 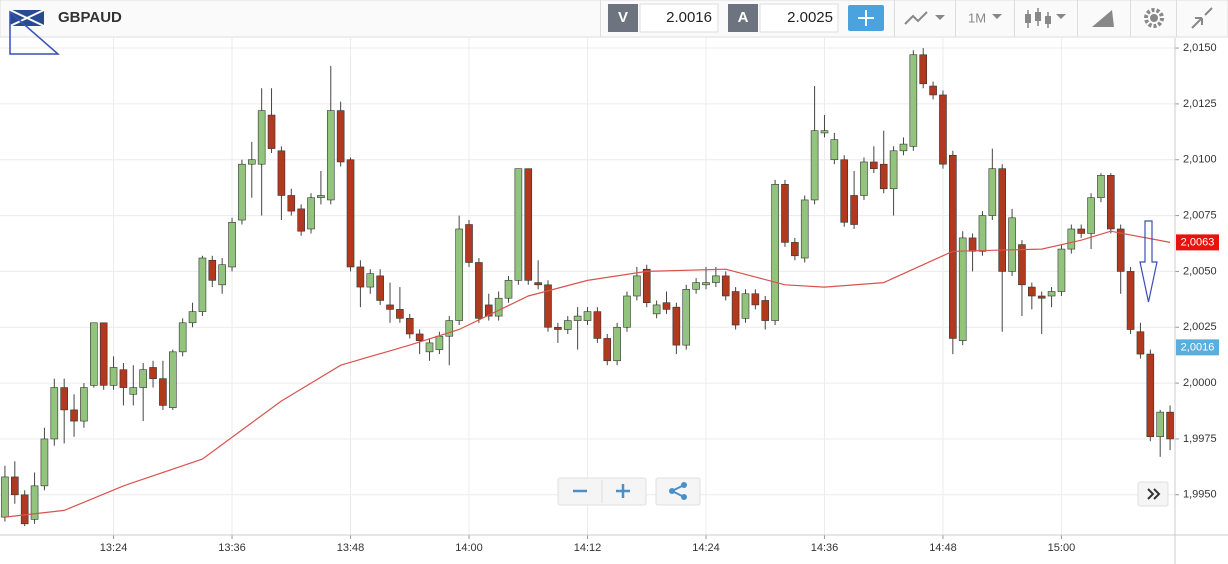 I want to click on x-tick-label: 14:12, so click(x=588, y=548).